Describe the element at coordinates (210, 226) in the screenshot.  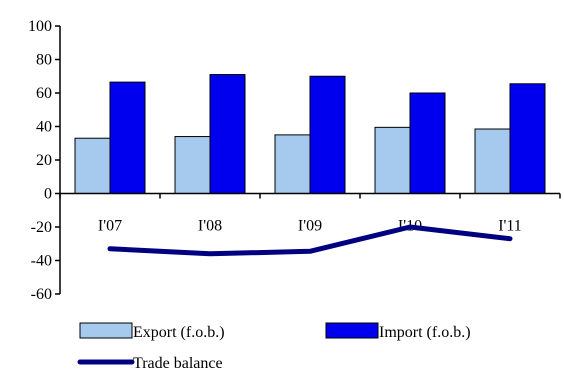
I see `x-tick-label: I'08` at that location.